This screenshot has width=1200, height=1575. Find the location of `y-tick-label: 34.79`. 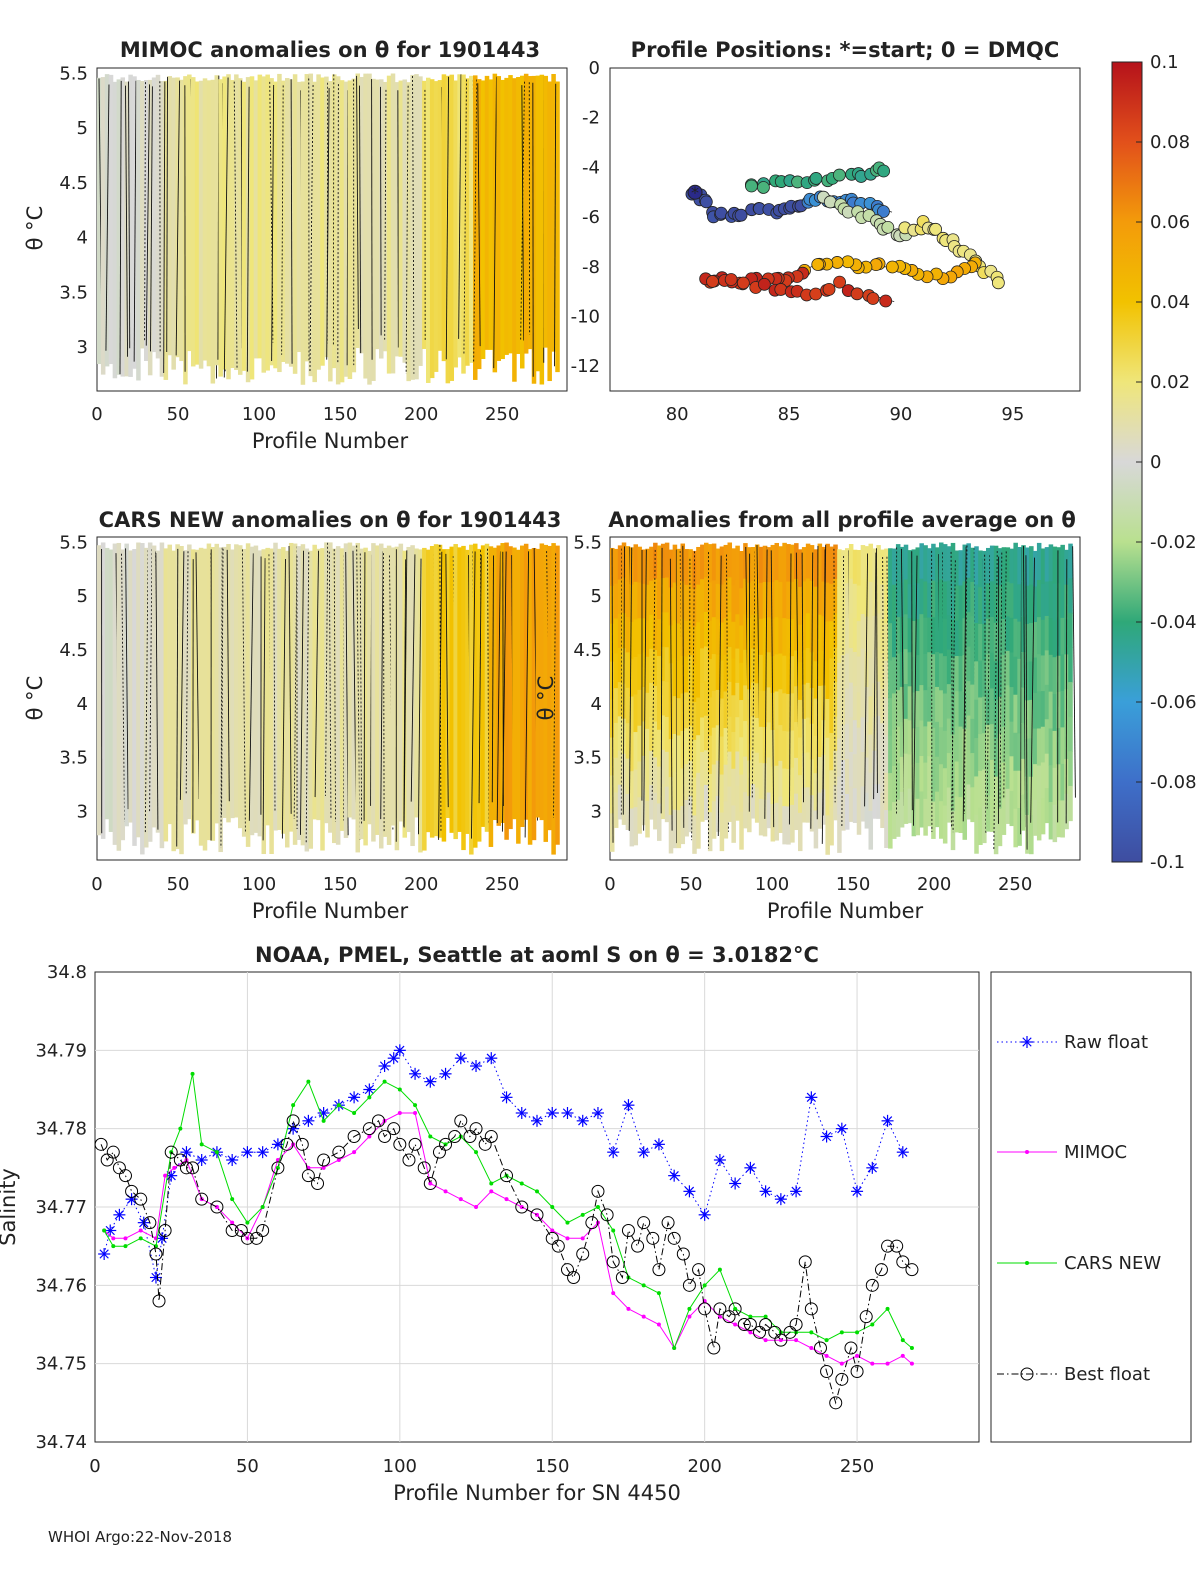

y-tick-label: 34.79 is located at coordinates (61, 1050).